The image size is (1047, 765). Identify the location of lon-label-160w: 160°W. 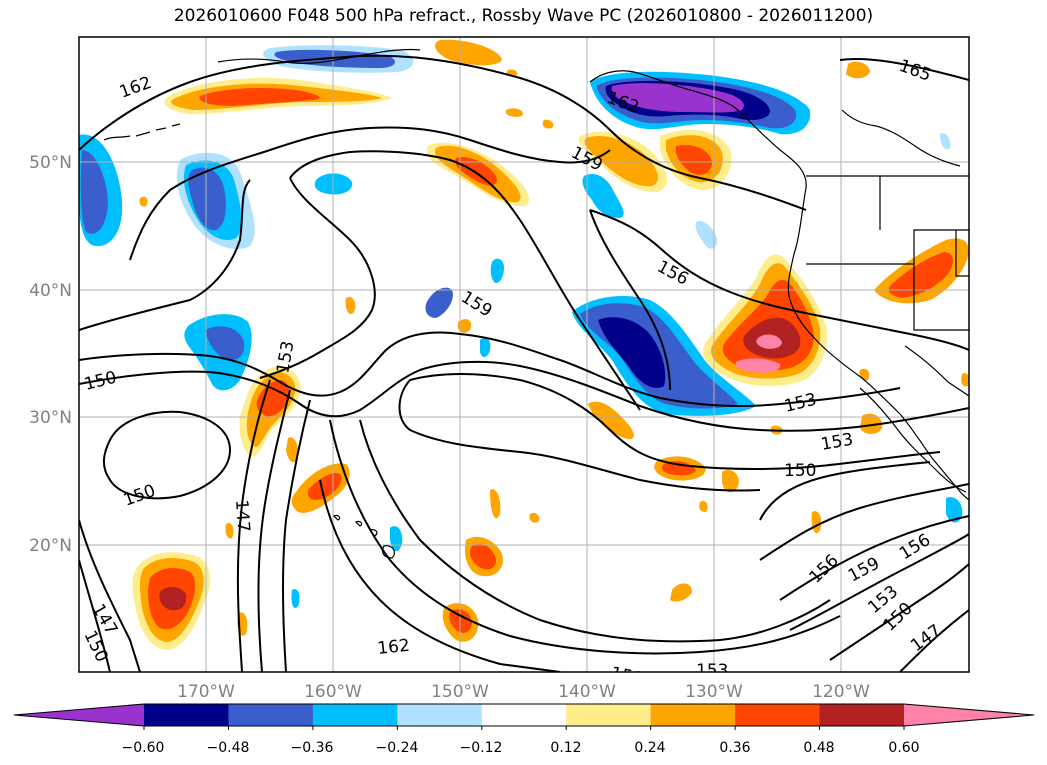
(333, 692).